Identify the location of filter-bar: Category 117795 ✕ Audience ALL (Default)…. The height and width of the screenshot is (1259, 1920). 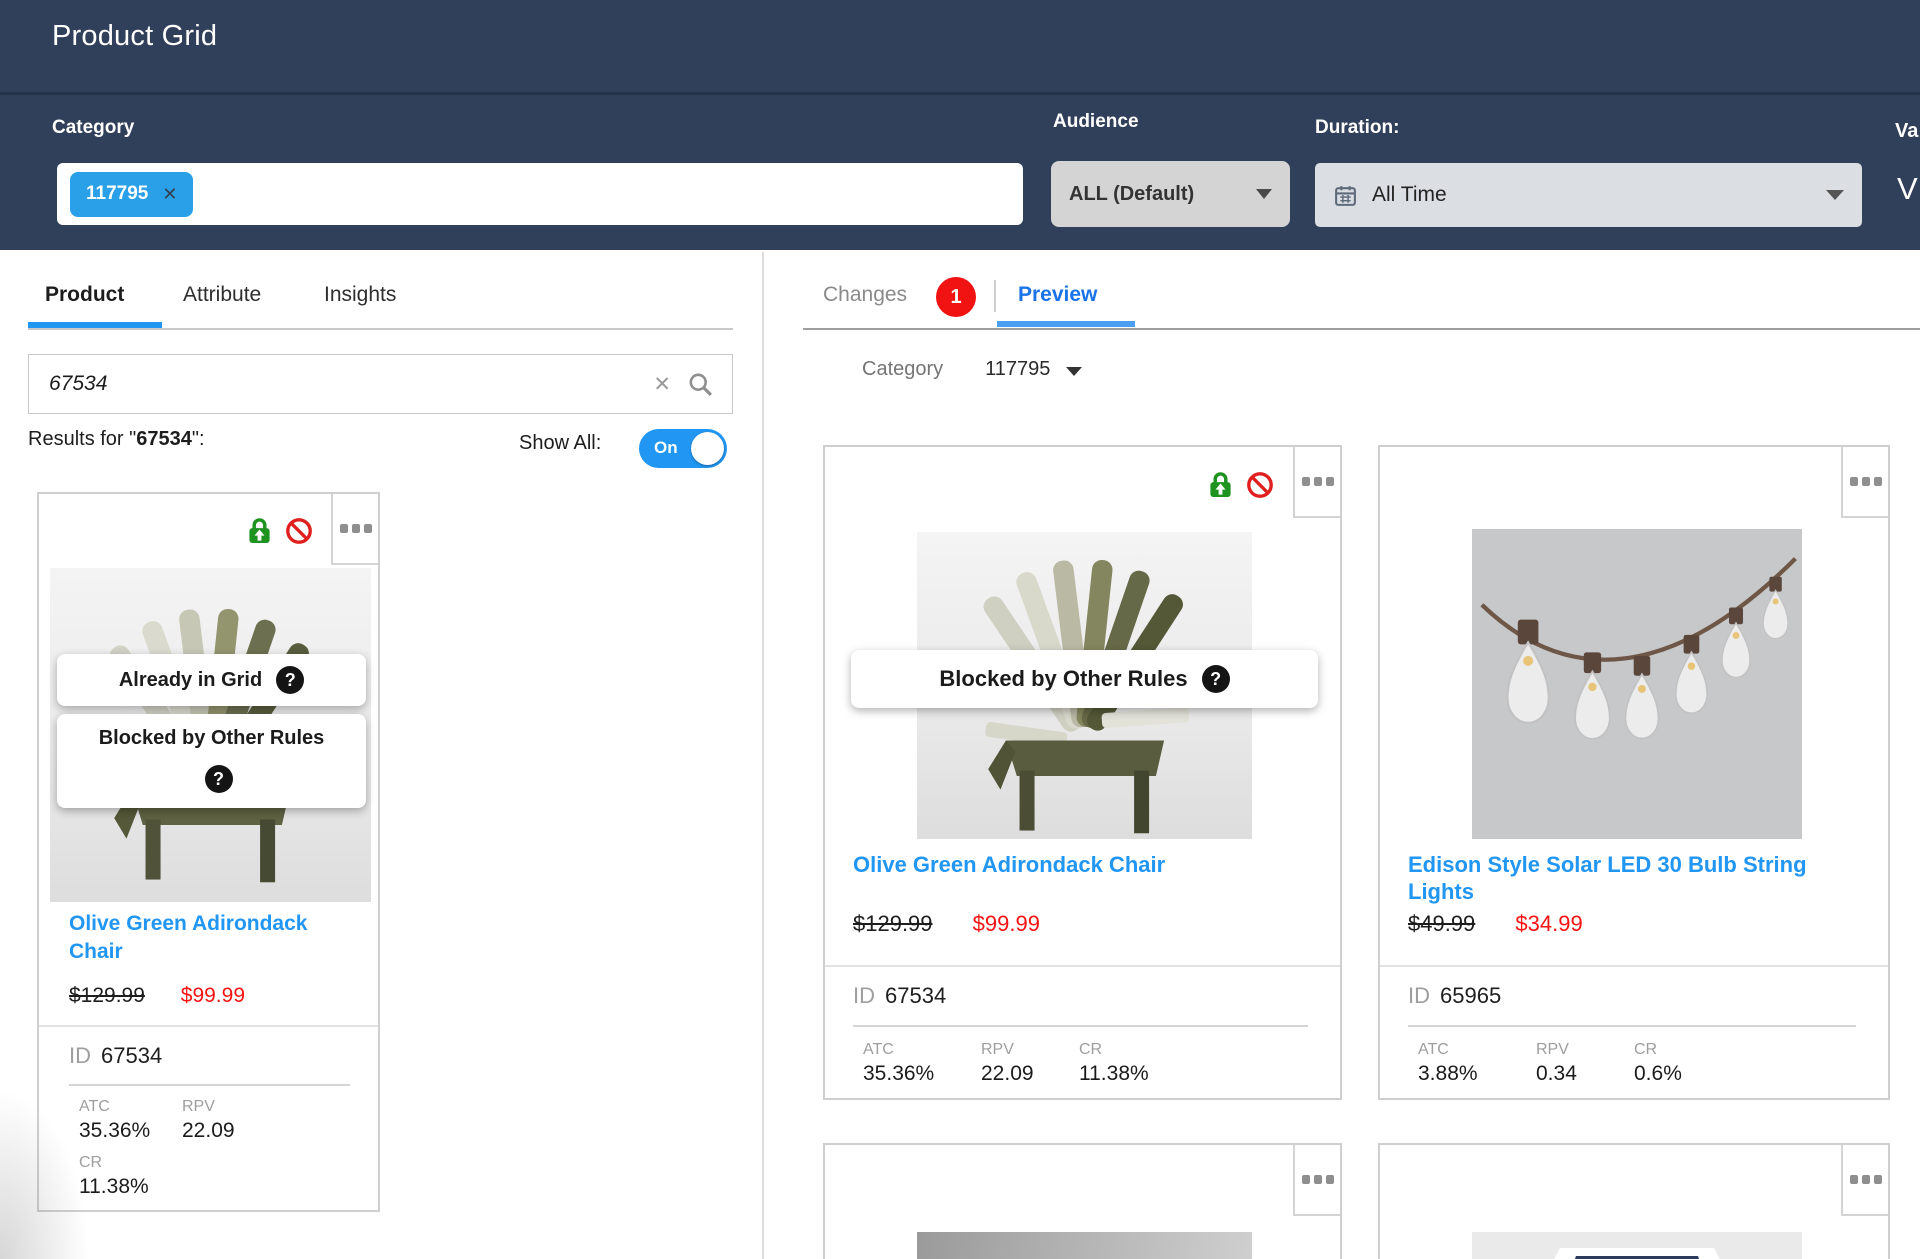
(960, 172).